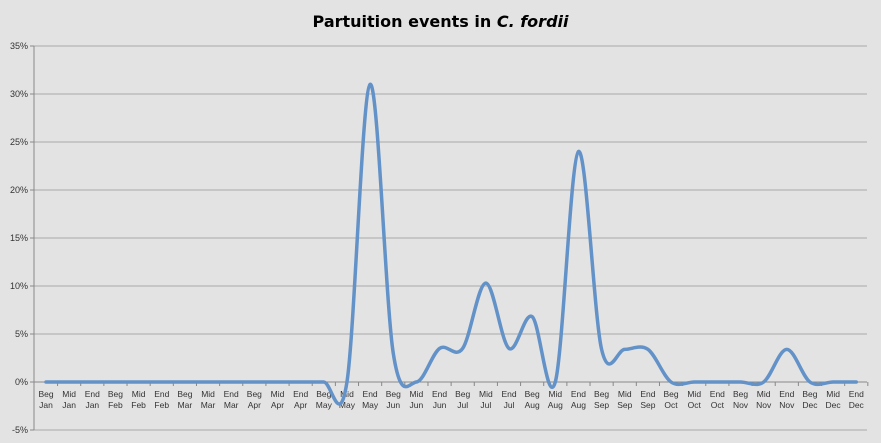  I want to click on y-tick-label: 25%, so click(19, 142).